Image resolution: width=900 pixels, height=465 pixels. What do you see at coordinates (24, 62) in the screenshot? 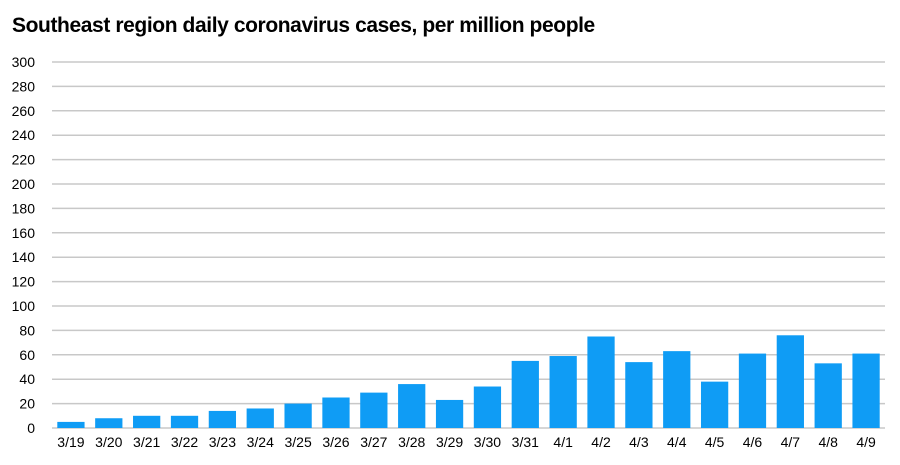
I see `y-tick-label: 300` at bounding box center [24, 62].